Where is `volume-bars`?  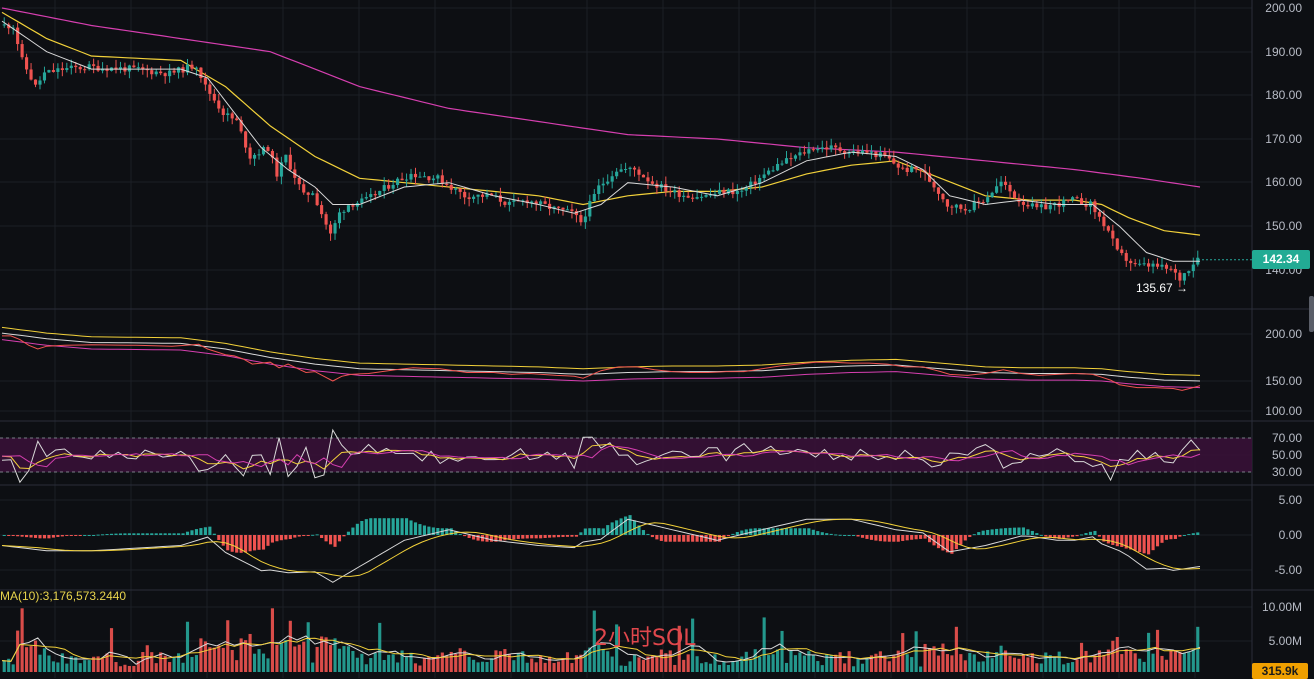 volume-bars is located at coordinates (601, 640).